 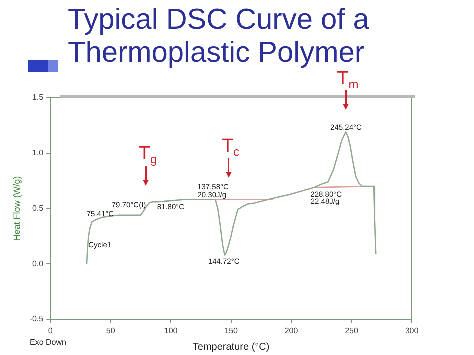 I want to click on x-tick-label: 150, so click(x=231, y=331).